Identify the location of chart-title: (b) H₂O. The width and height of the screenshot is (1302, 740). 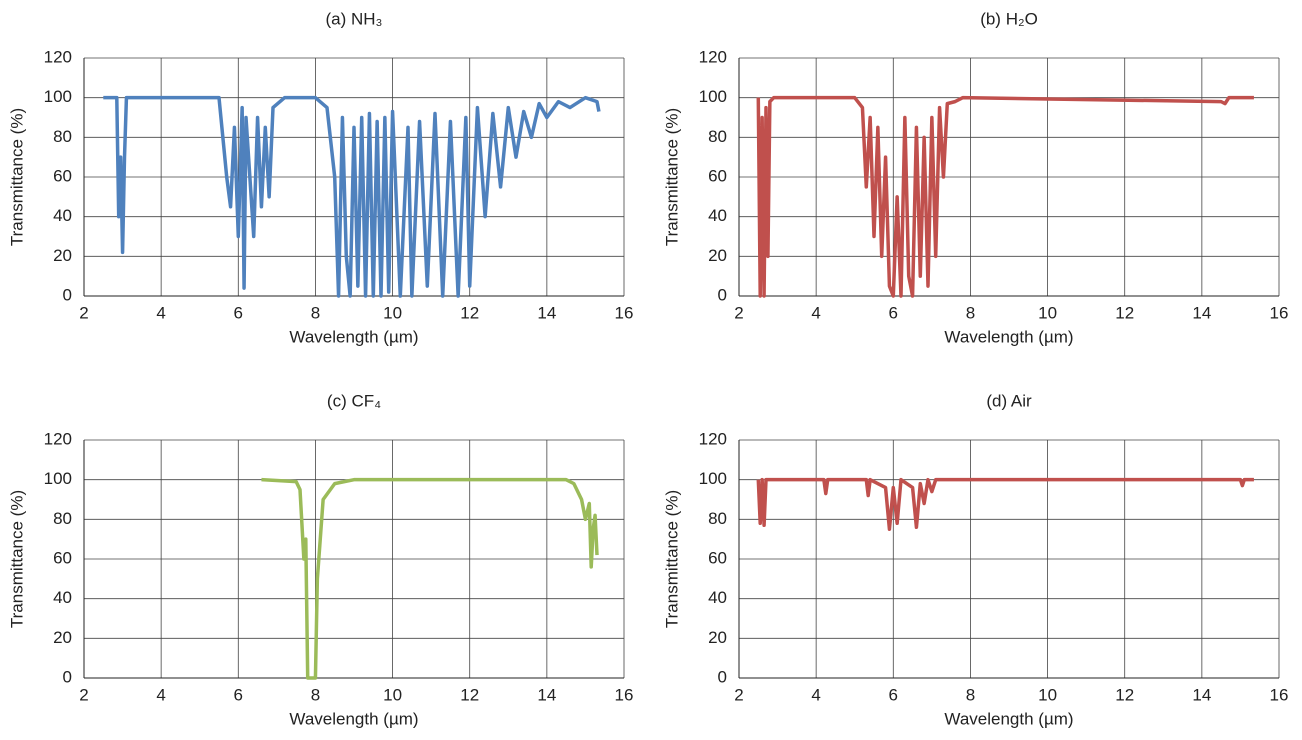
(1009, 18).